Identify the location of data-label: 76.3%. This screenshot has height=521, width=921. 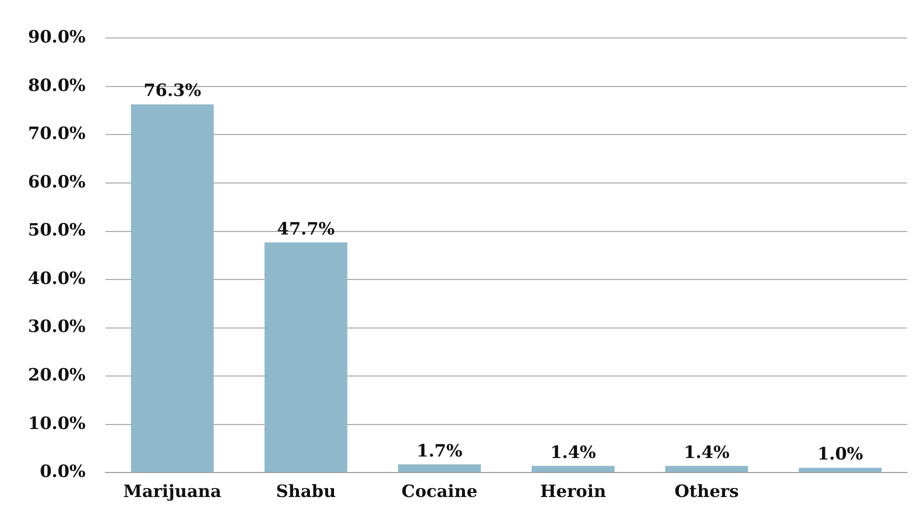
(173, 91).